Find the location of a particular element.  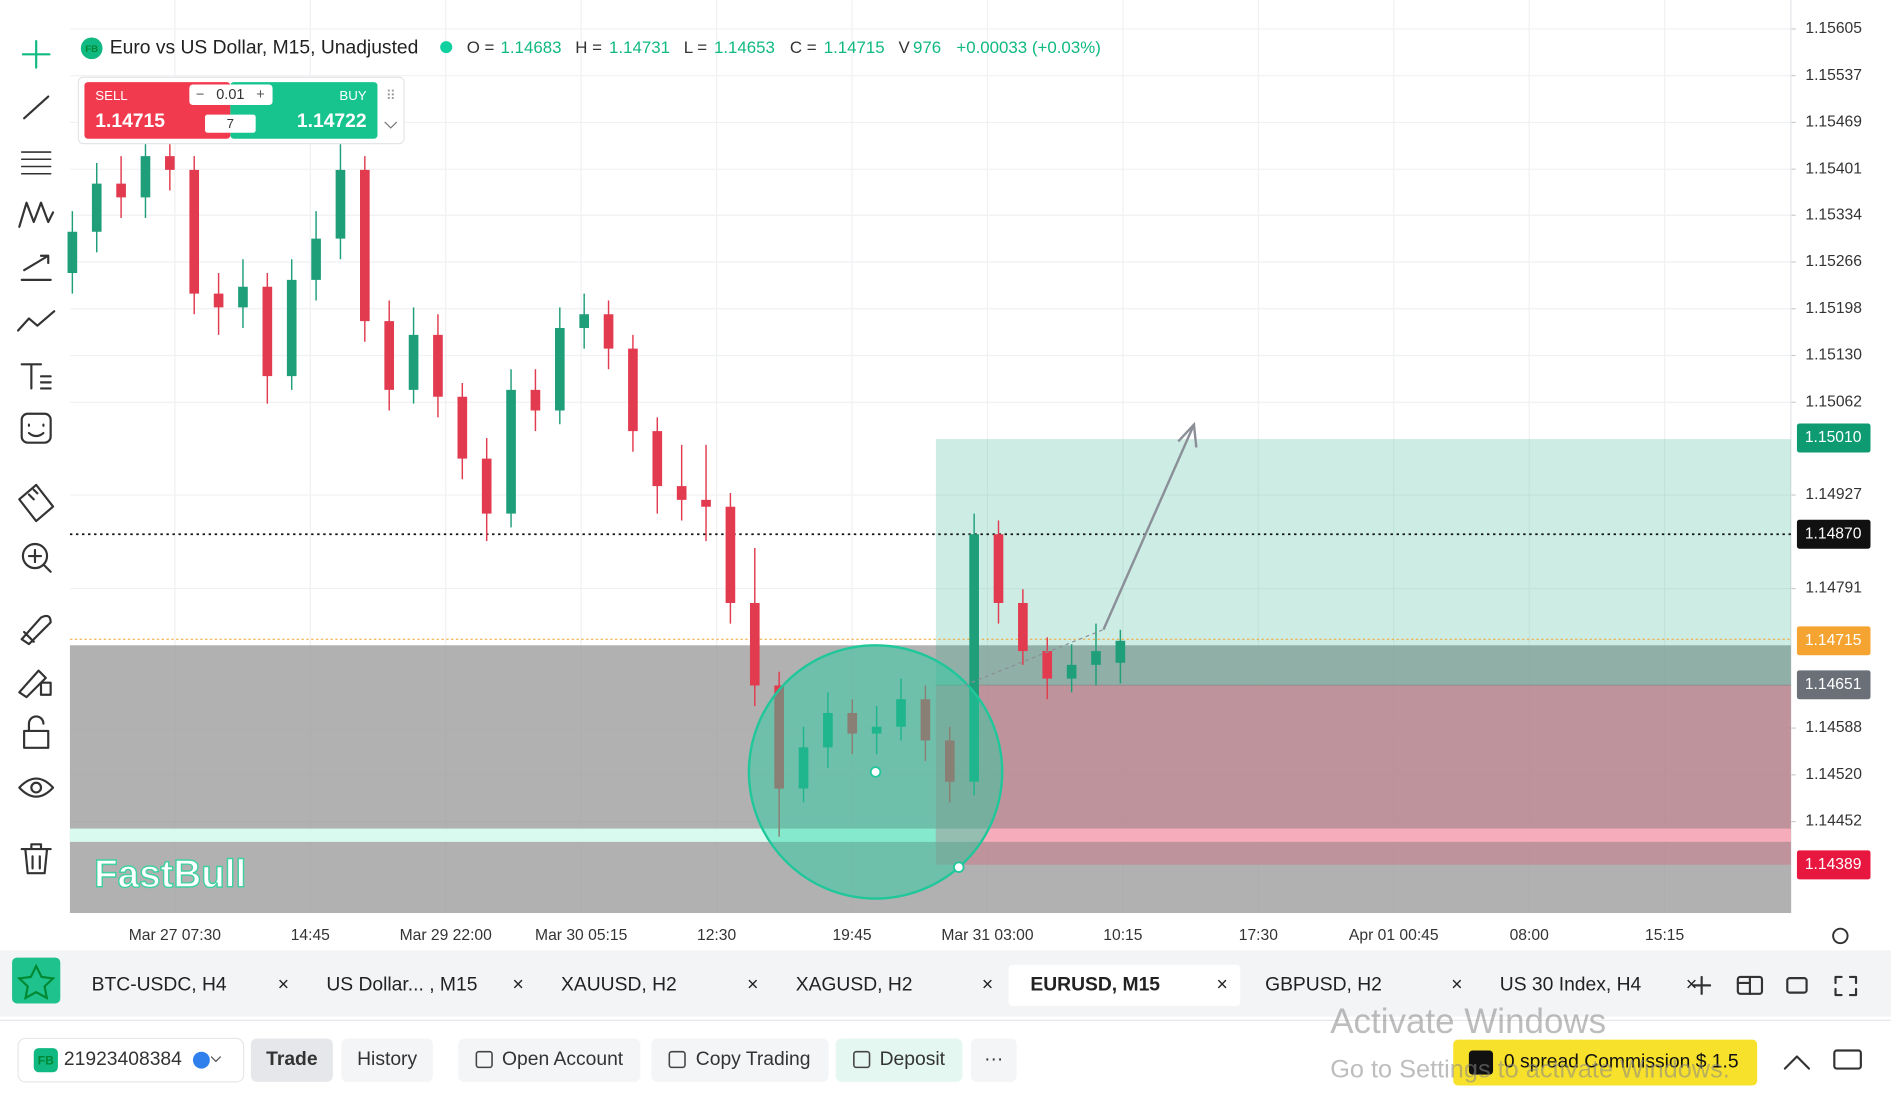

promo-banner is located at coordinates (1605, 1062).